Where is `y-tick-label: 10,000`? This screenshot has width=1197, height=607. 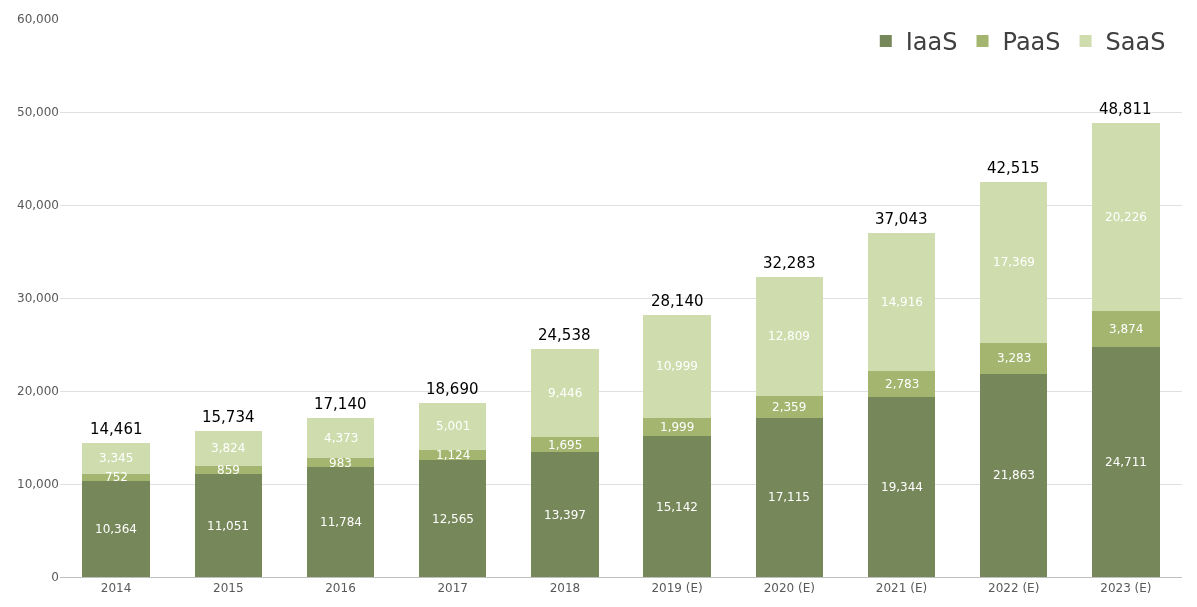
y-tick-label: 10,000 is located at coordinates (38, 484).